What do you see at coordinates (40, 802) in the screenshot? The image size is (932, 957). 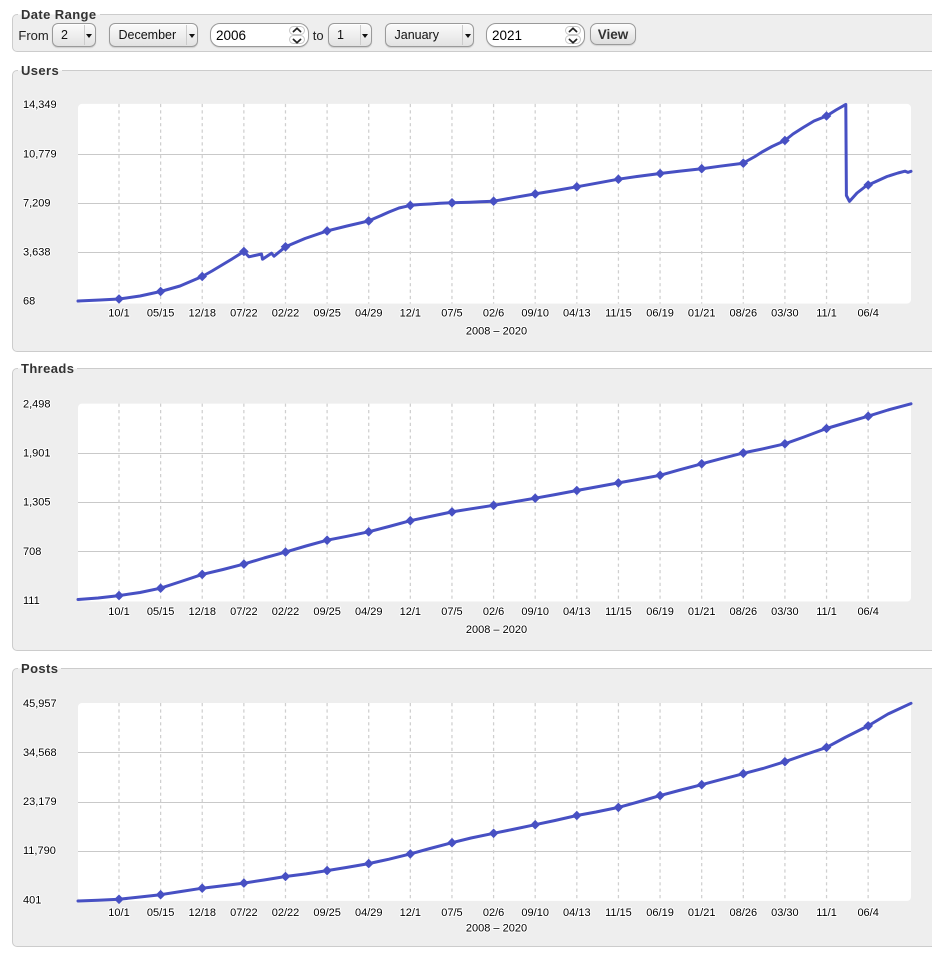 I see `svg-text: 23,179` at bounding box center [40, 802].